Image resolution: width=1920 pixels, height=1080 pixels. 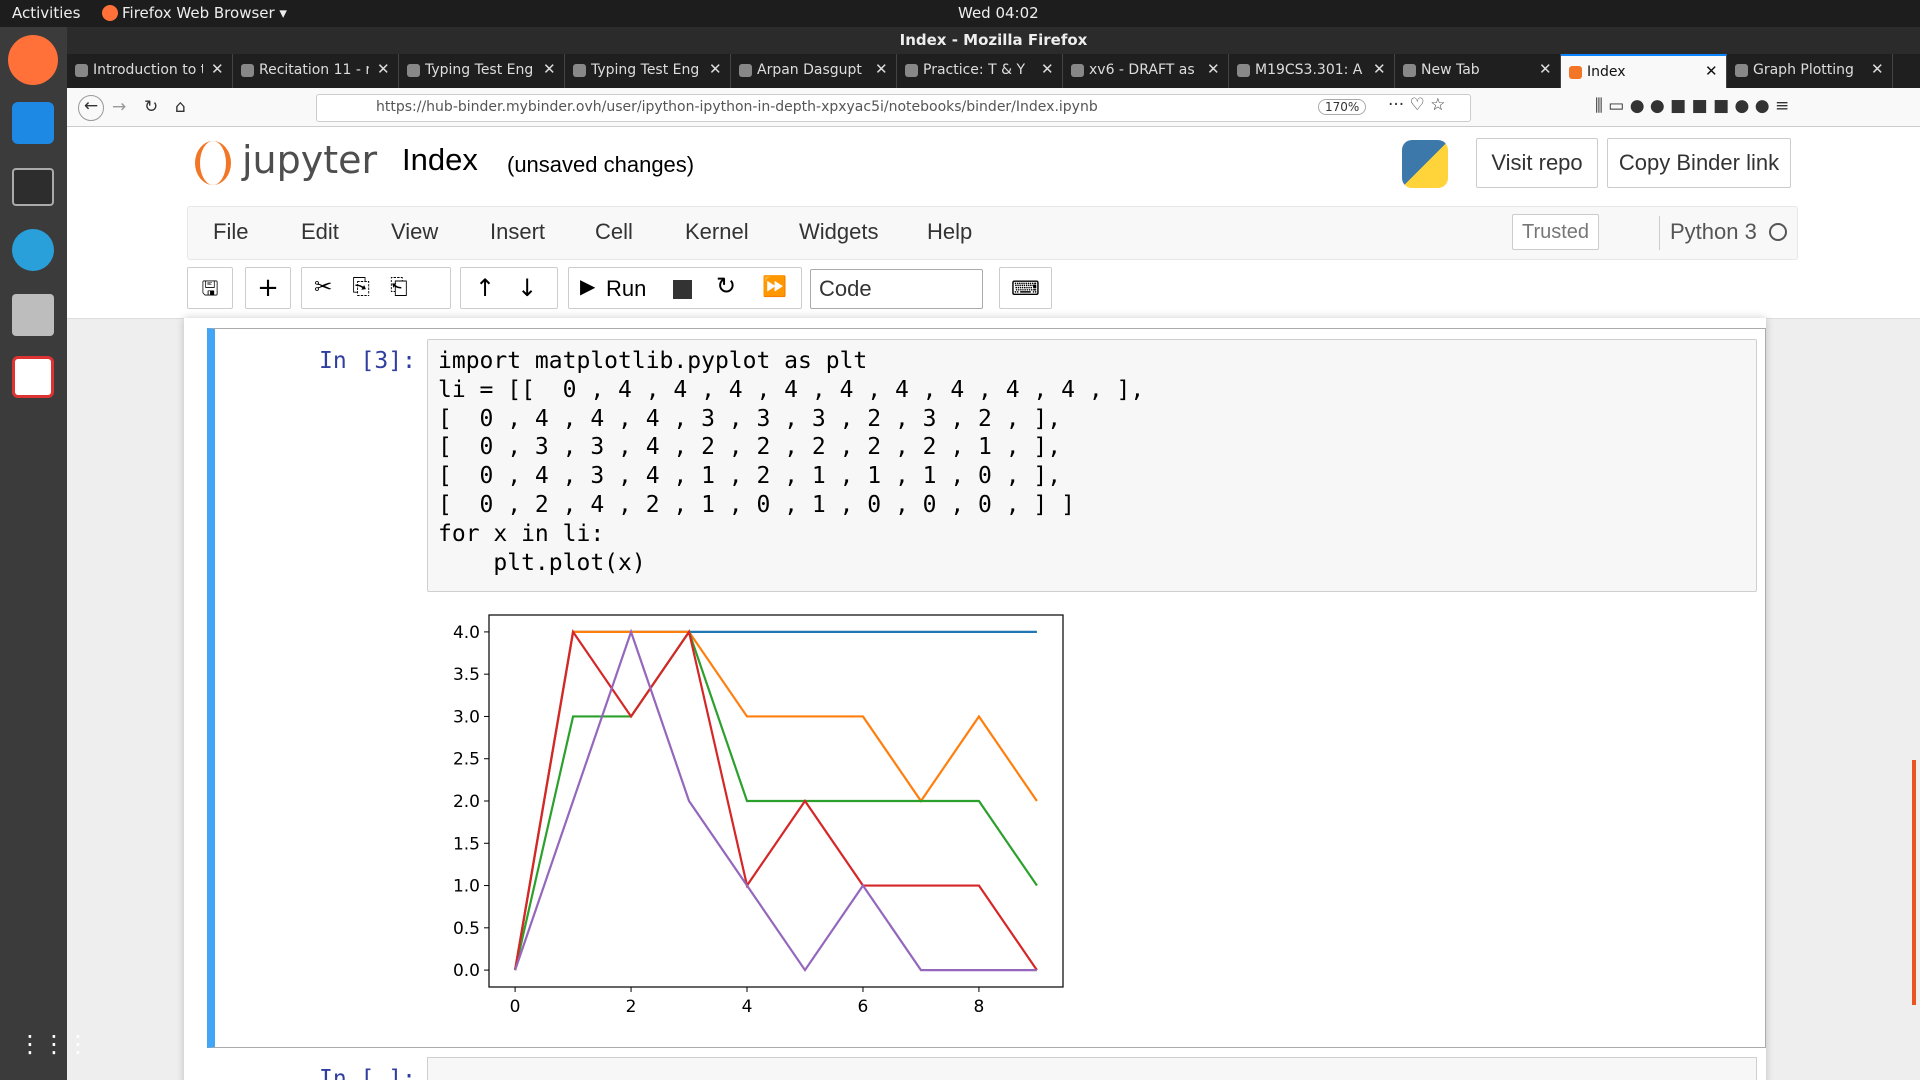 What do you see at coordinates (631, 1007) in the screenshot?
I see `x-tick-label: 2` at bounding box center [631, 1007].